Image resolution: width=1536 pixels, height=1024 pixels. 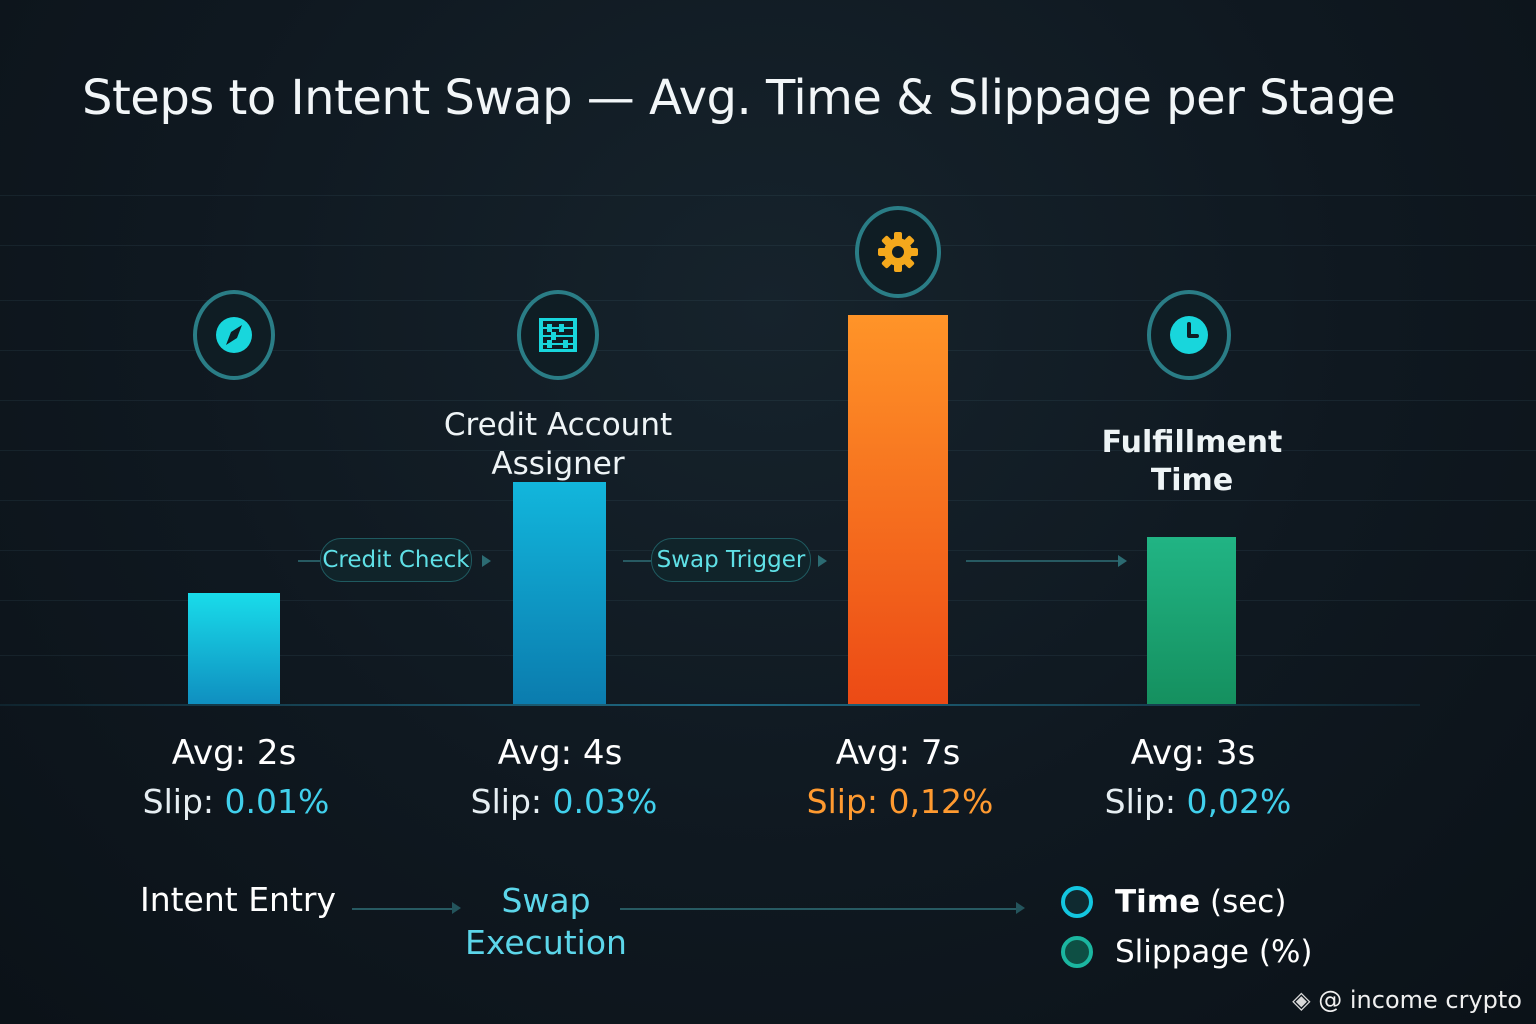 I want to click on legend-slippage-swatch, so click(x=1077, y=952).